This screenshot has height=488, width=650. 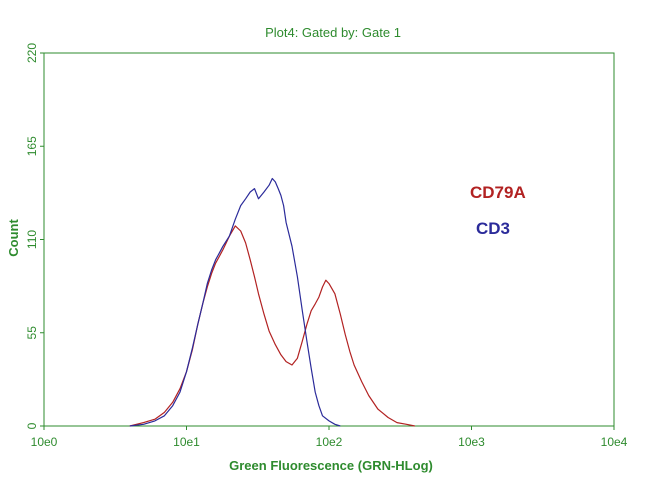 I want to click on x-axis: 10e0 10e1 10e2 10e3 10e4, so click(x=329, y=437).